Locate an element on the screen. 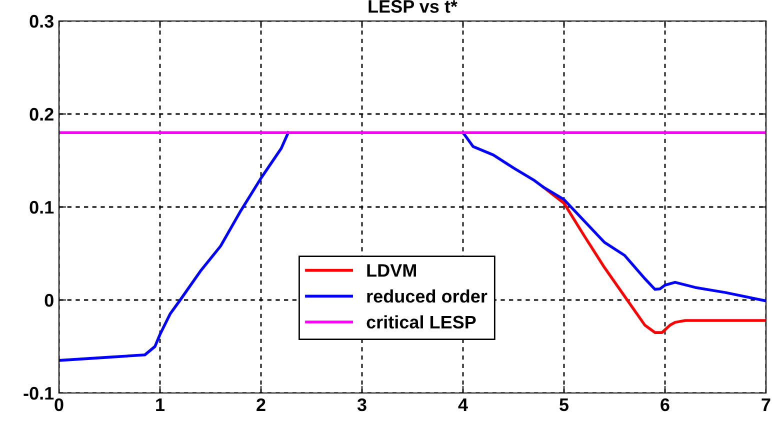 The width and height of the screenshot is (772, 422). x-tick-label: 1 is located at coordinates (160, 404).